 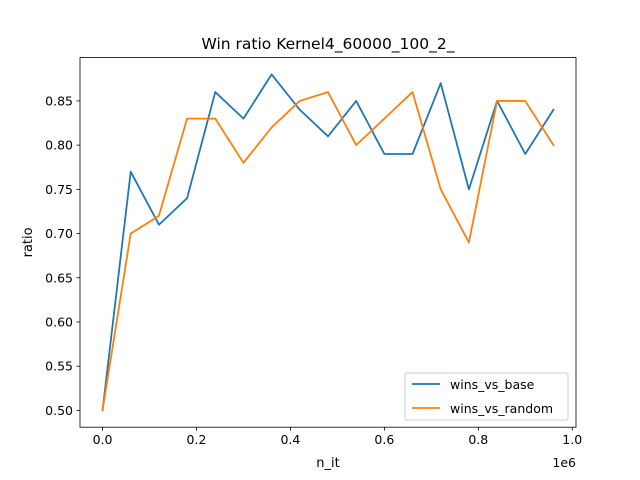 What do you see at coordinates (337, 437) in the screenshot?
I see `x-axis-ticks: 0.0 0.2 0.4 0.6 0.8 1.0` at bounding box center [337, 437].